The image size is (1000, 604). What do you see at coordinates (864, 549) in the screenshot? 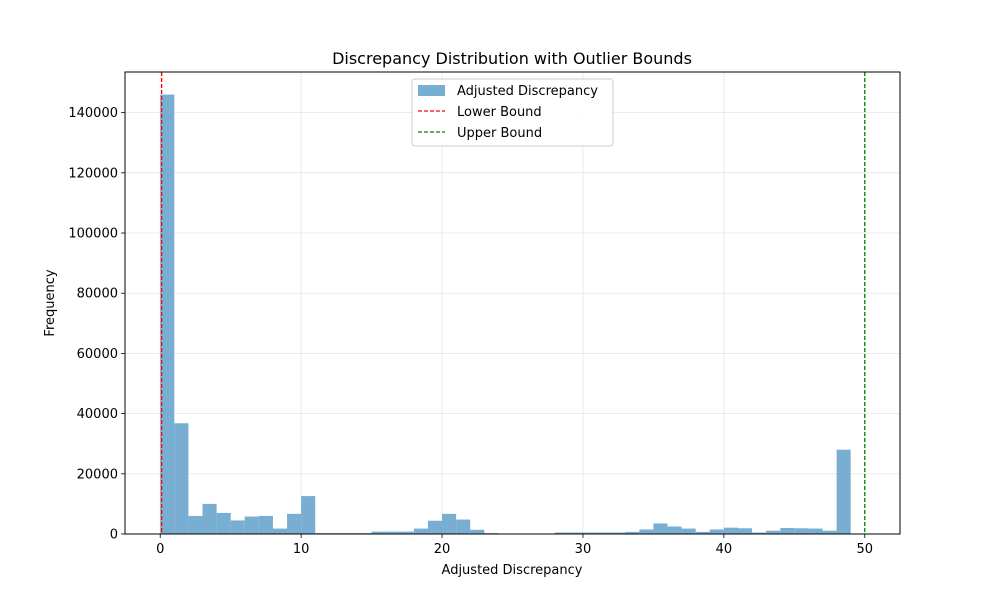
I see `x-tick-label: 50` at bounding box center [864, 549].